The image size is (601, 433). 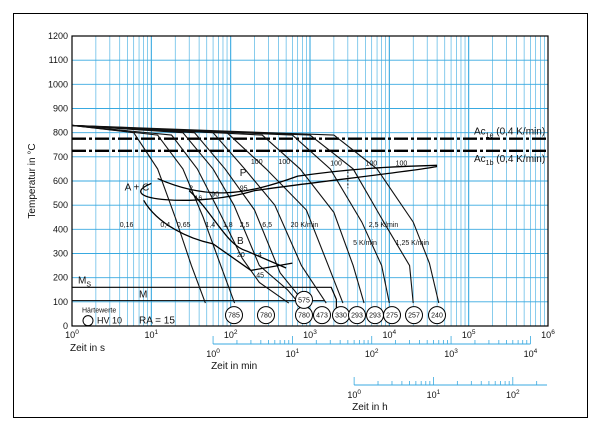 I want to click on y-tick-label: 100, so click(x=60, y=302).